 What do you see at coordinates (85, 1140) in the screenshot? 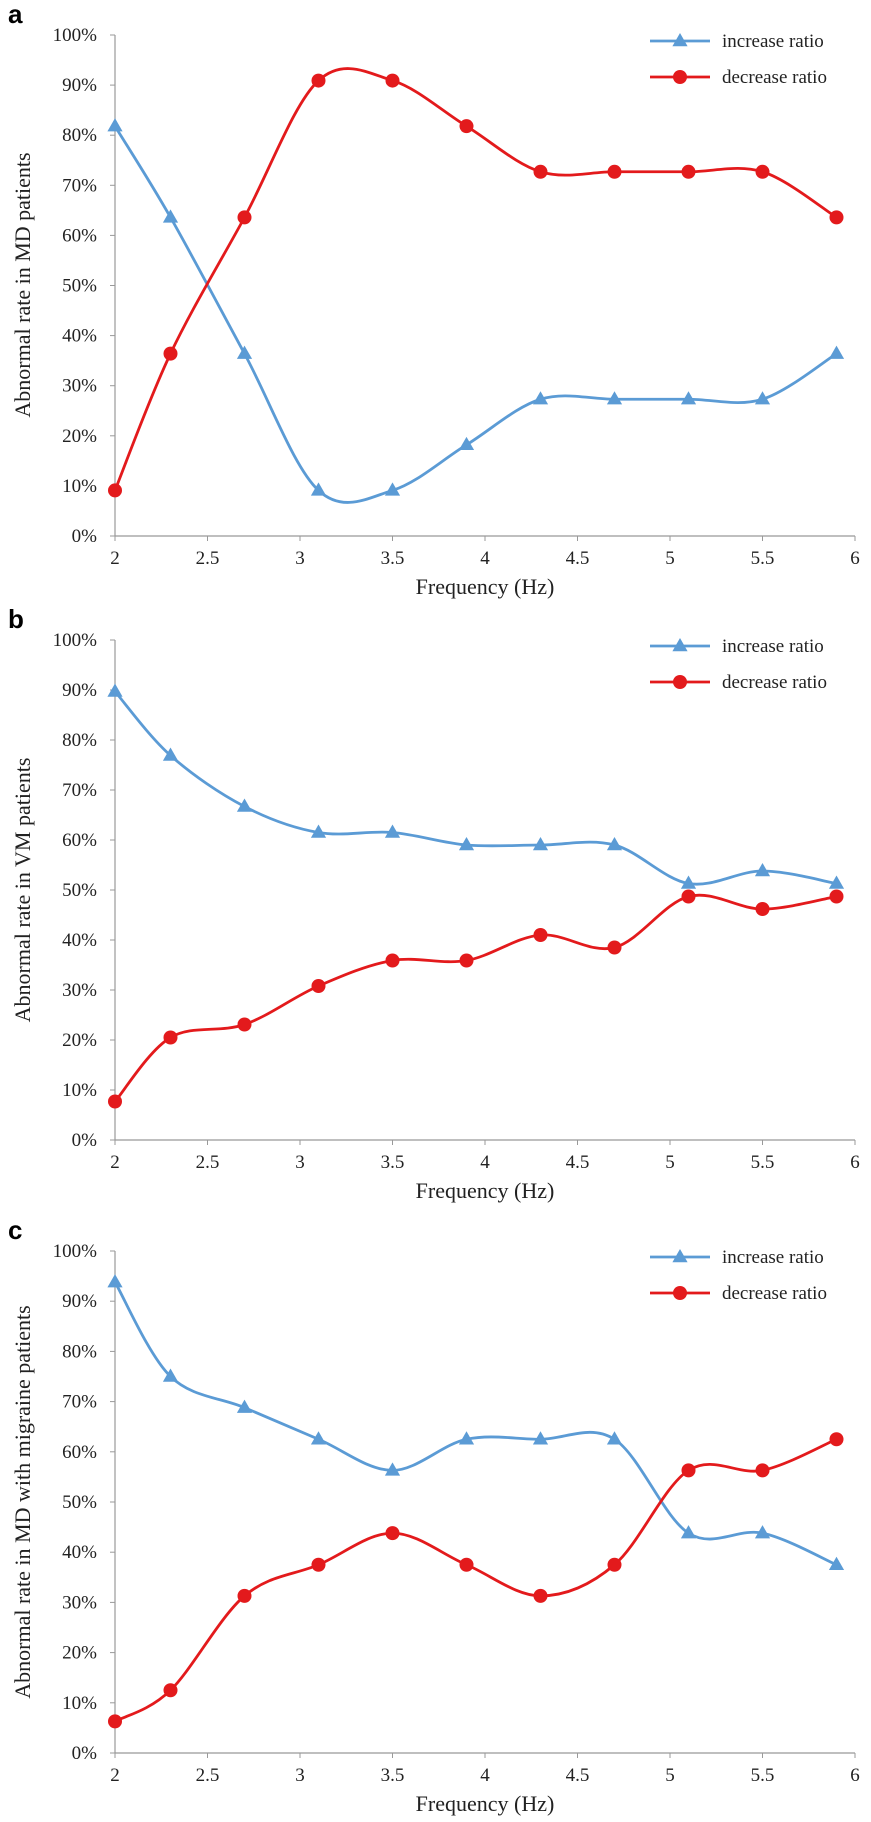
I see `y-tick-label: 0%` at bounding box center [85, 1140].